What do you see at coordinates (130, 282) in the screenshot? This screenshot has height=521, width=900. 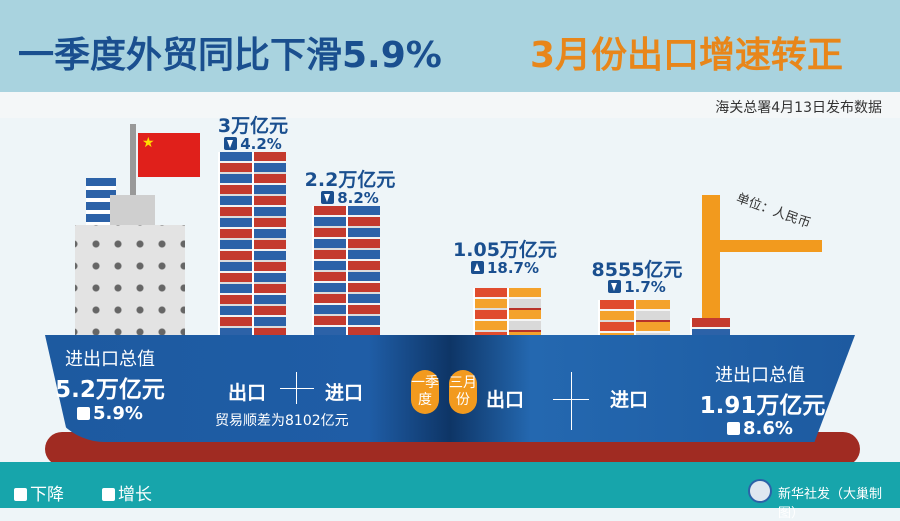 I see `cabin` at bounding box center [130, 282].